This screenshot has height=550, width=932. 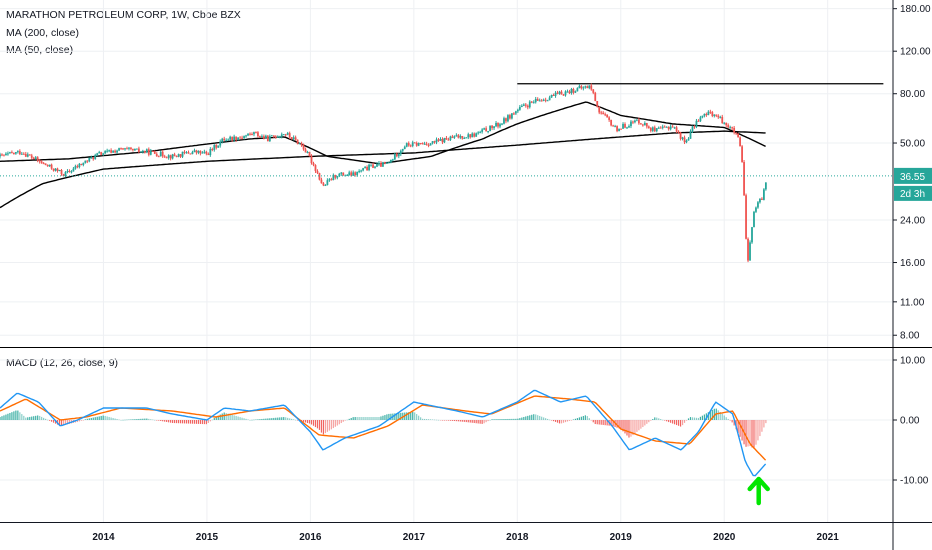 What do you see at coordinates (42, 33) in the screenshot?
I see `ma200-legend: MA (200, close)` at bounding box center [42, 33].